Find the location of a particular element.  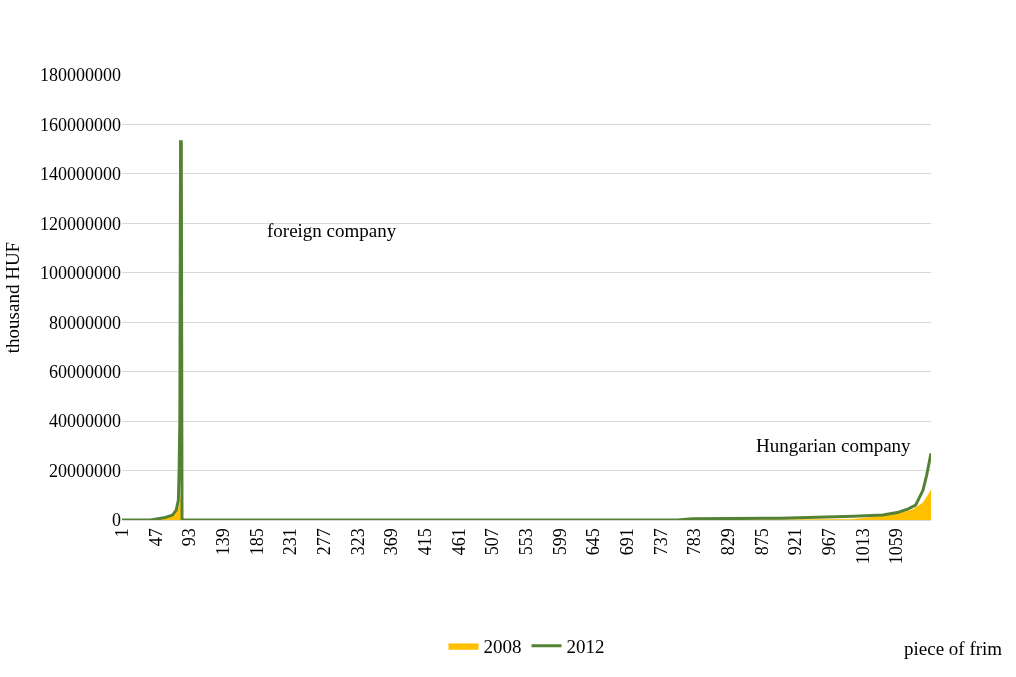

x-tick-label: 139 is located at coordinates (222, 542).